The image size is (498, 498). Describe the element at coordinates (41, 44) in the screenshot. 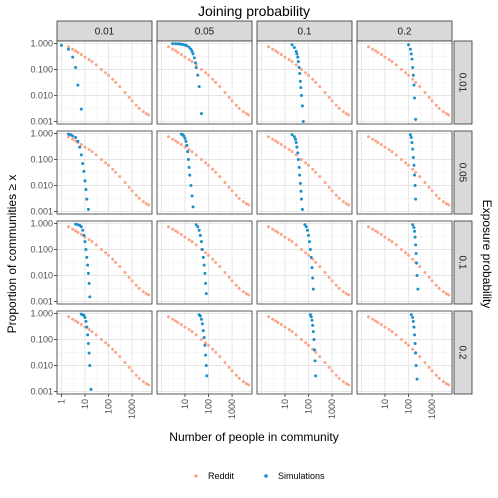

I see `y-tick-label: 1.000` at that location.